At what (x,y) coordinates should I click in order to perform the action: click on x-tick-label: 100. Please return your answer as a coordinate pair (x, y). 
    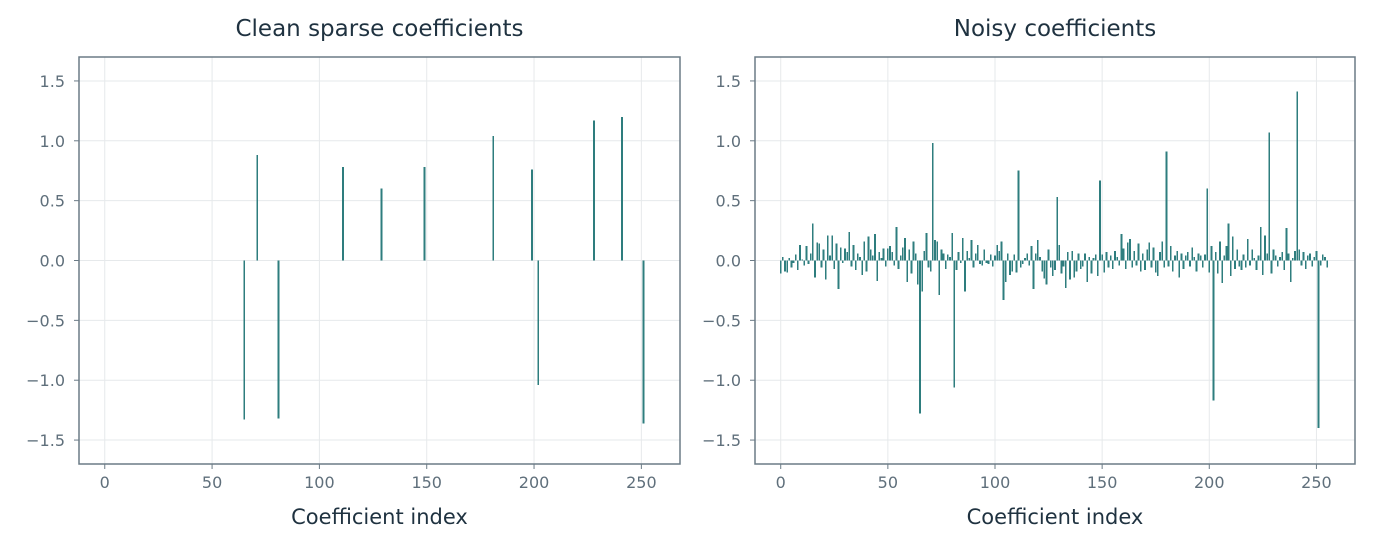
    Looking at the image, I should click on (319, 482).